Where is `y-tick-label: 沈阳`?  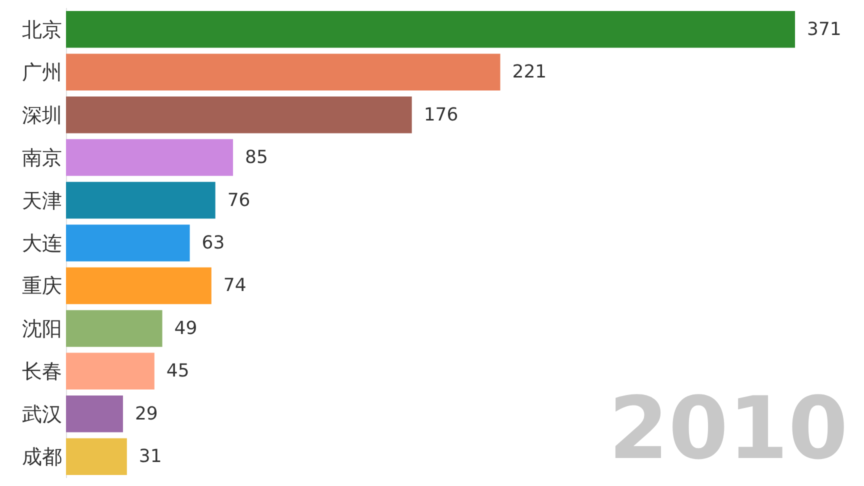 y-tick-label: 沈阳 is located at coordinates (42, 328).